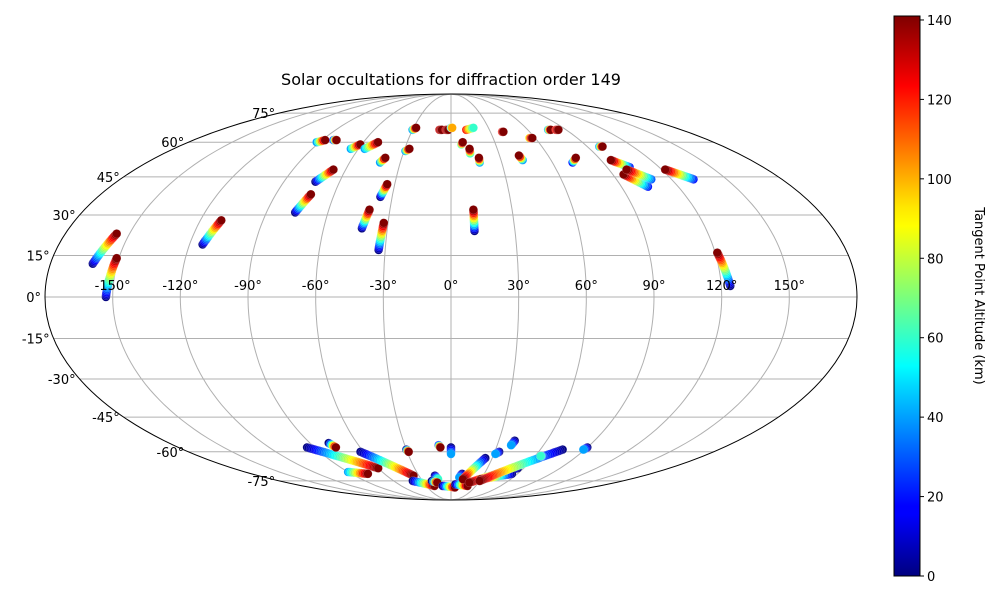 The height and width of the screenshot is (600, 1000). Describe the element at coordinates (108, 178) in the screenshot. I see `latitude-tick-label: 45°` at that location.